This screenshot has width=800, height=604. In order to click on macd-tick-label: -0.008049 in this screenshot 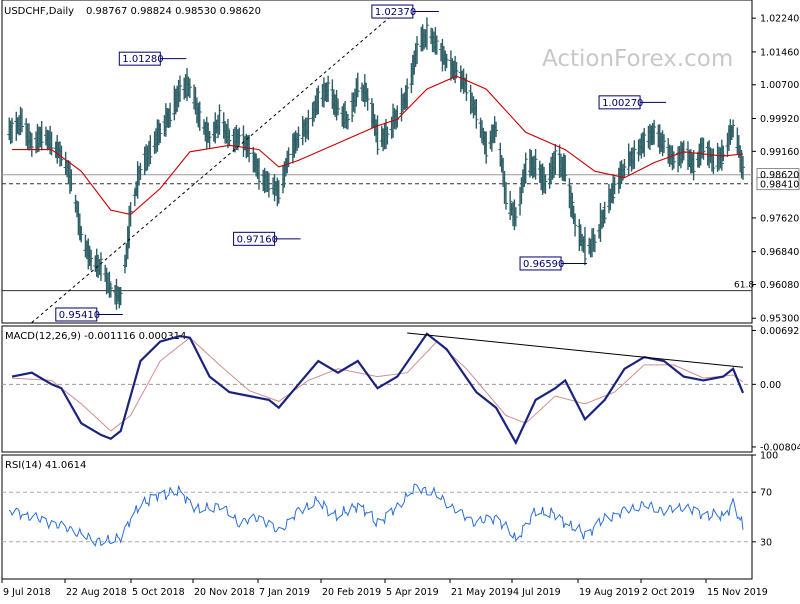, I will do `click(780, 447)`.